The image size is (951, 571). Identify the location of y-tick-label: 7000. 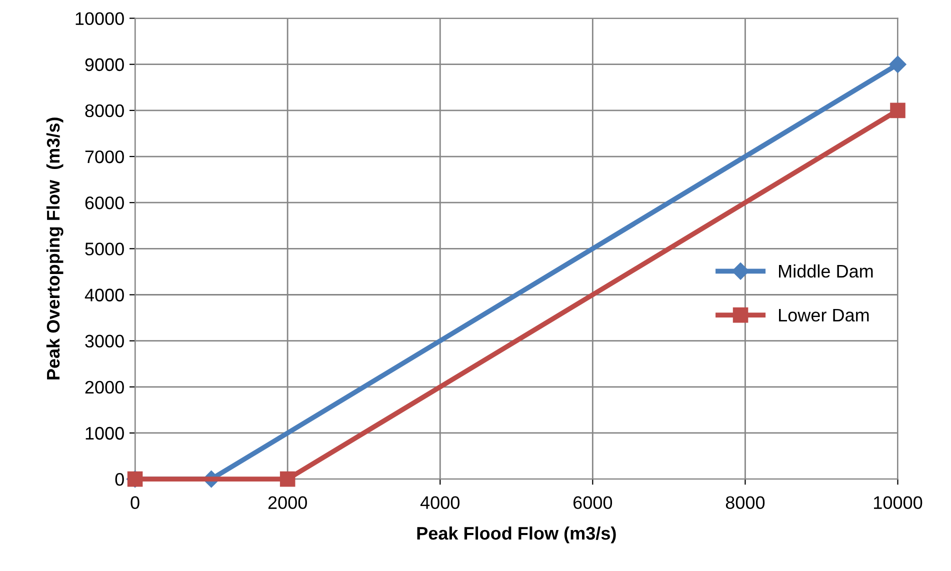
(104, 157).